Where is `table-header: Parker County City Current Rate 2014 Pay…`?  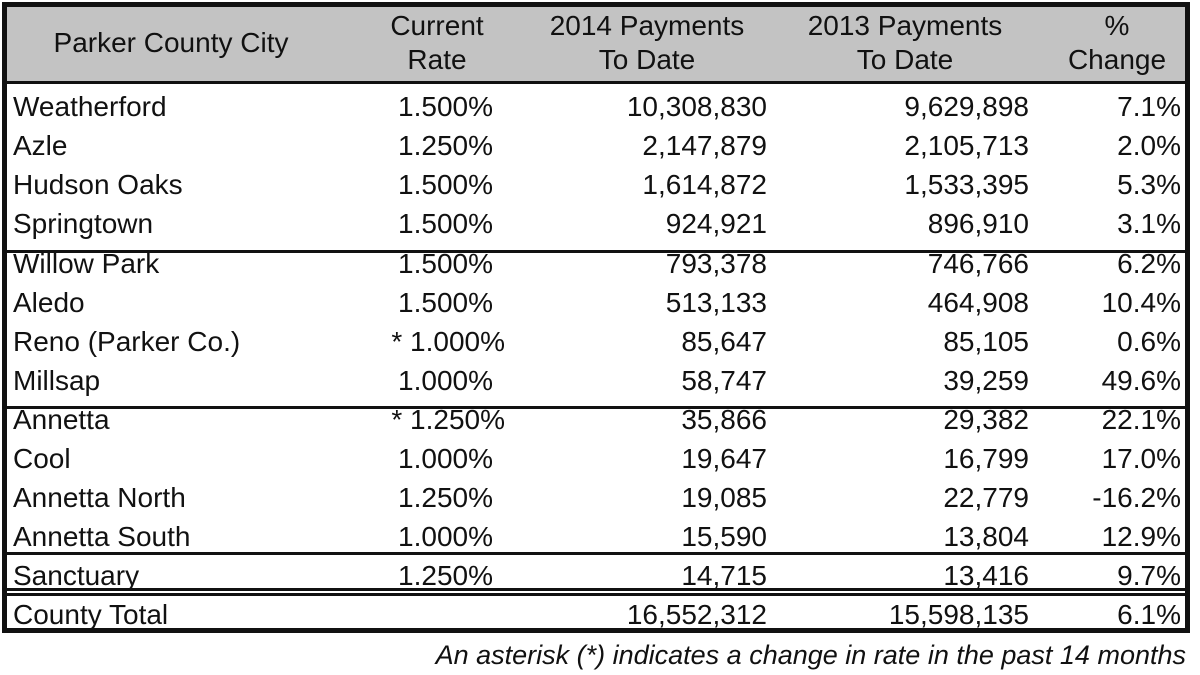
table-header: Parker County City Current Rate 2014 Pay… is located at coordinates (596, 45).